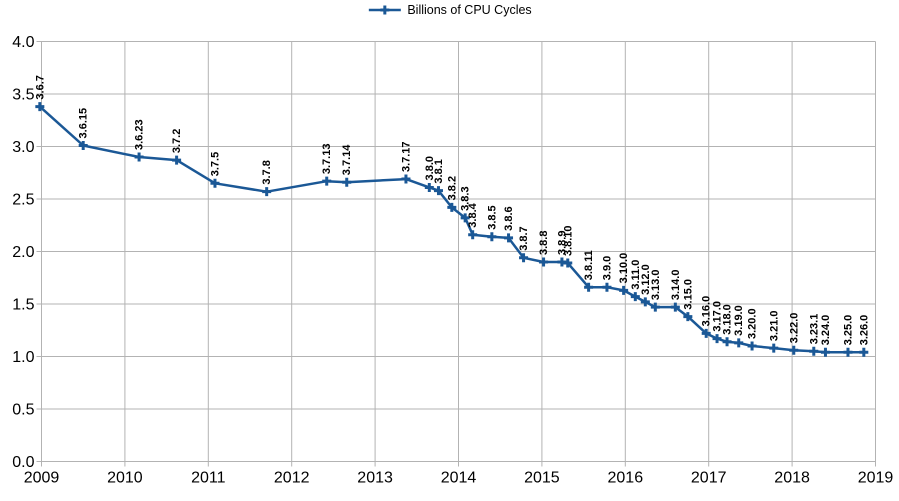 The height and width of the screenshot is (501, 899). What do you see at coordinates (23, 357) in the screenshot?
I see `y-tick-label: 1.0` at bounding box center [23, 357].